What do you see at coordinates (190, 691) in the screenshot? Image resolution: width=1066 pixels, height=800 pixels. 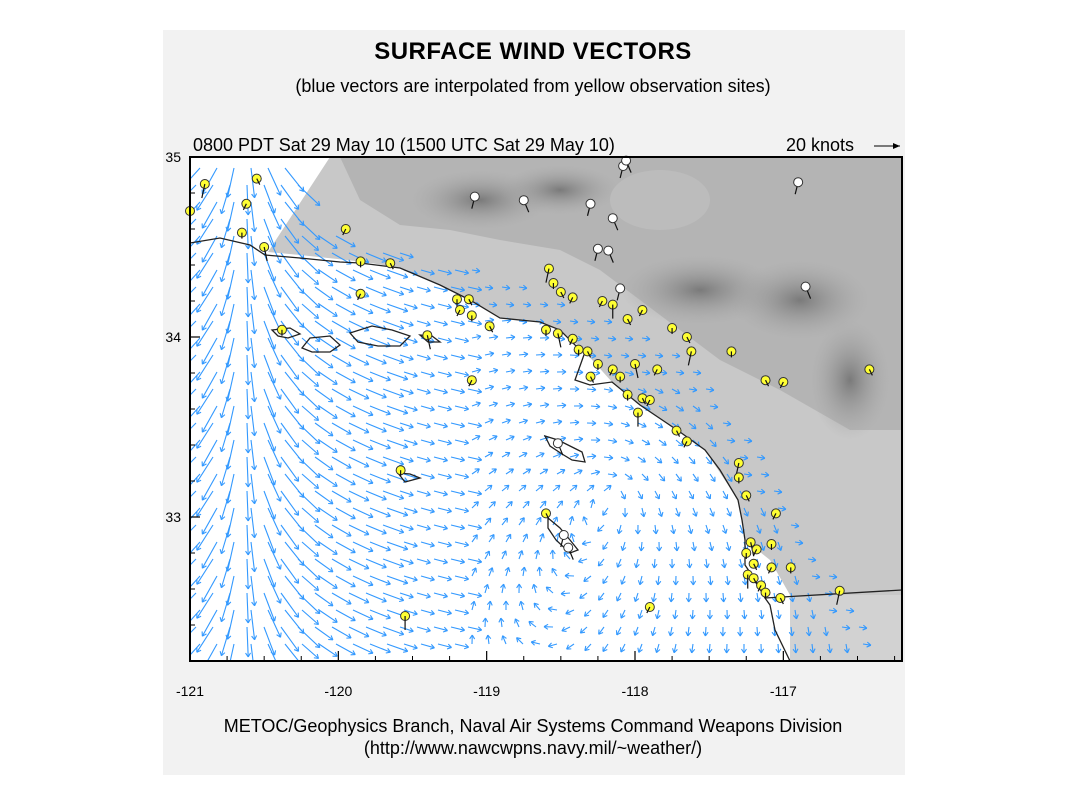 I see `x-tick-label: -121` at bounding box center [190, 691].